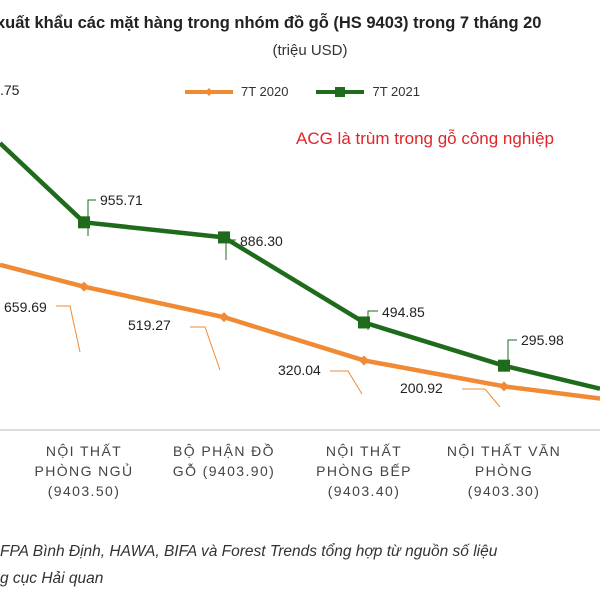  What do you see at coordinates (364, 491) in the screenshot?
I see `category-label-3-line-3: (9403.40)` at bounding box center [364, 491].